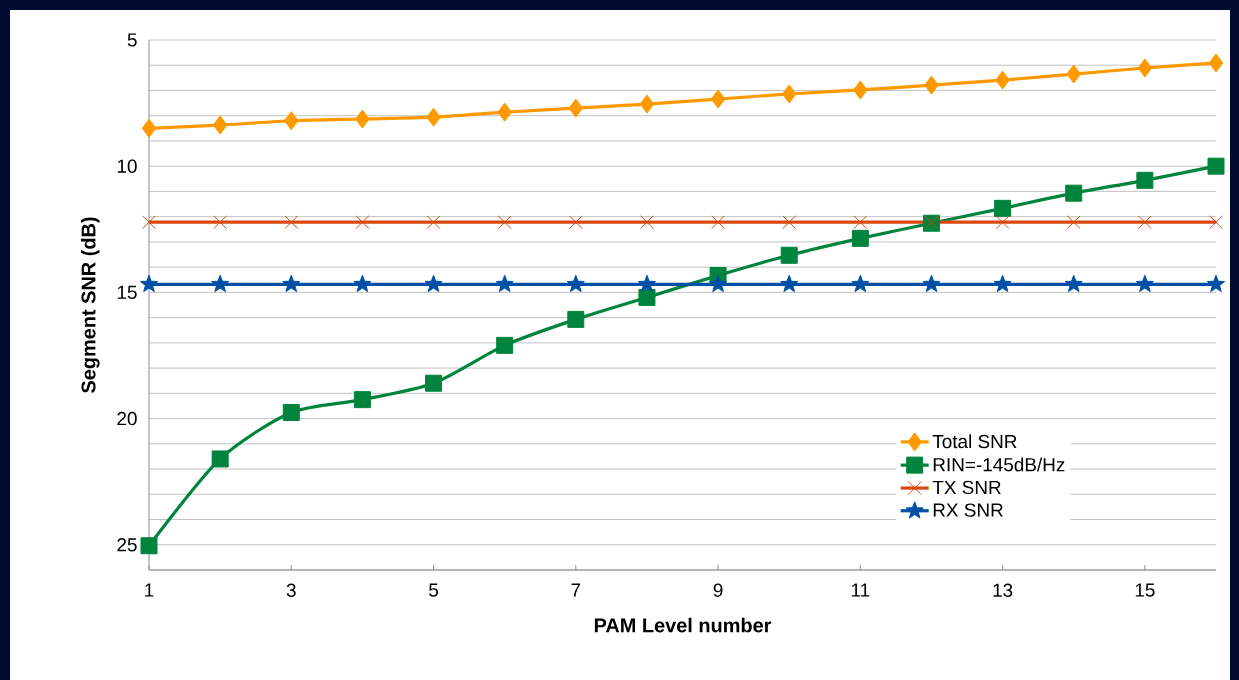 Image resolution: width=1239 pixels, height=680 pixels. Describe the element at coordinates (999, 464) in the screenshot. I see `legend-label: RIN=-145dB/Hz` at that location.